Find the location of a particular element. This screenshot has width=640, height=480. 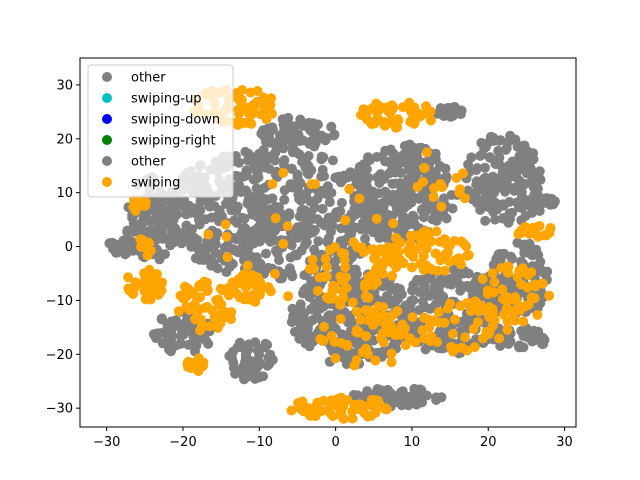

legend-box is located at coordinates (160, 131).